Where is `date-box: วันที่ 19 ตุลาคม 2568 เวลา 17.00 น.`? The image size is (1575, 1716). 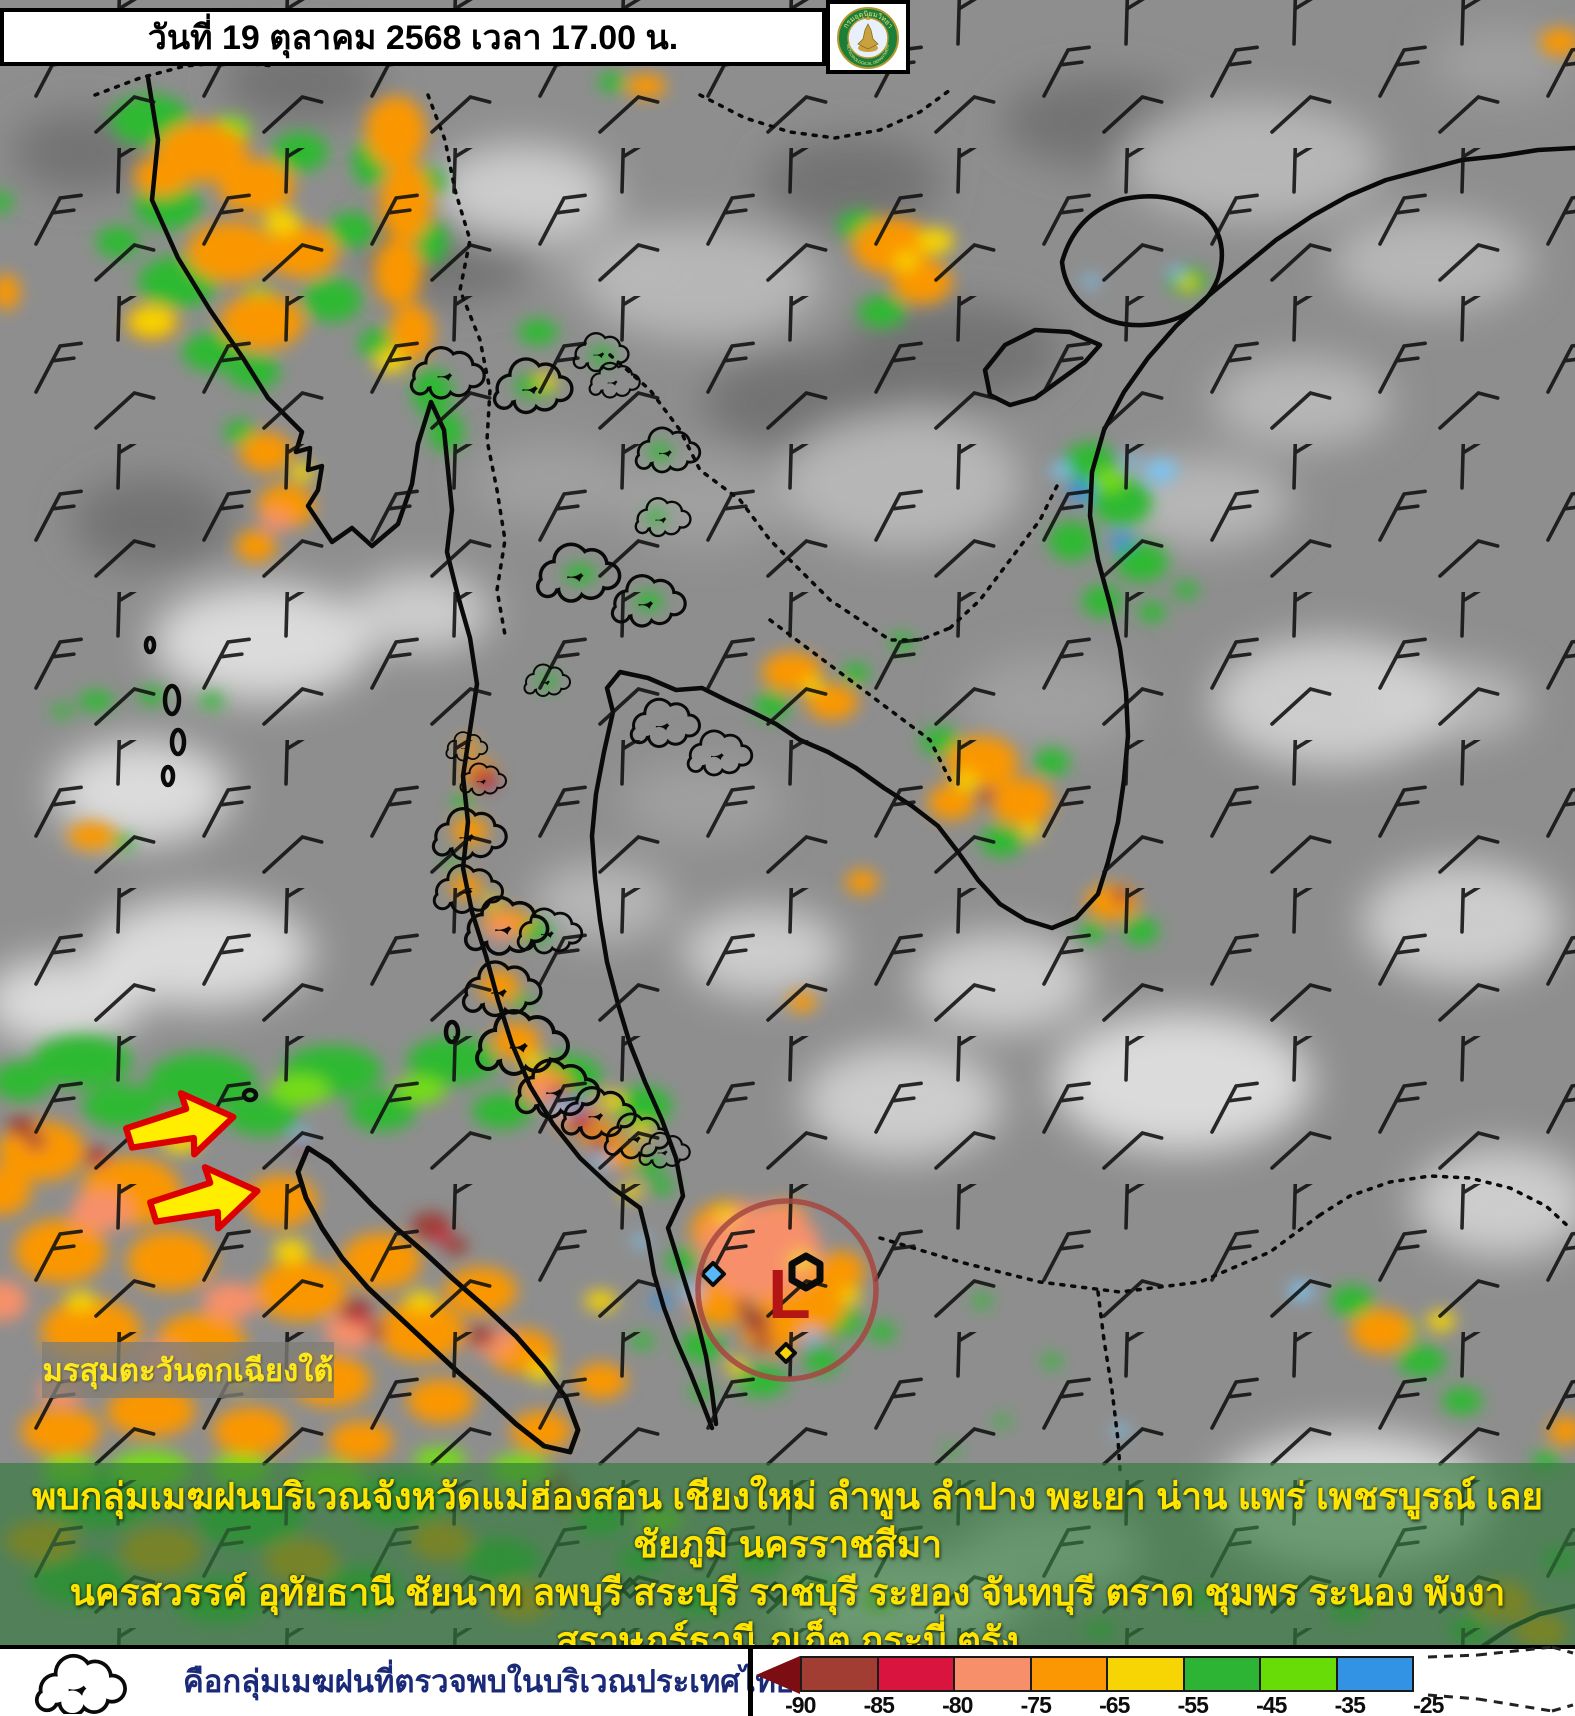 date-box: วันที่ 19 ตุลาคม 2568 เวลา 17.00 น. is located at coordinates (413, 37).